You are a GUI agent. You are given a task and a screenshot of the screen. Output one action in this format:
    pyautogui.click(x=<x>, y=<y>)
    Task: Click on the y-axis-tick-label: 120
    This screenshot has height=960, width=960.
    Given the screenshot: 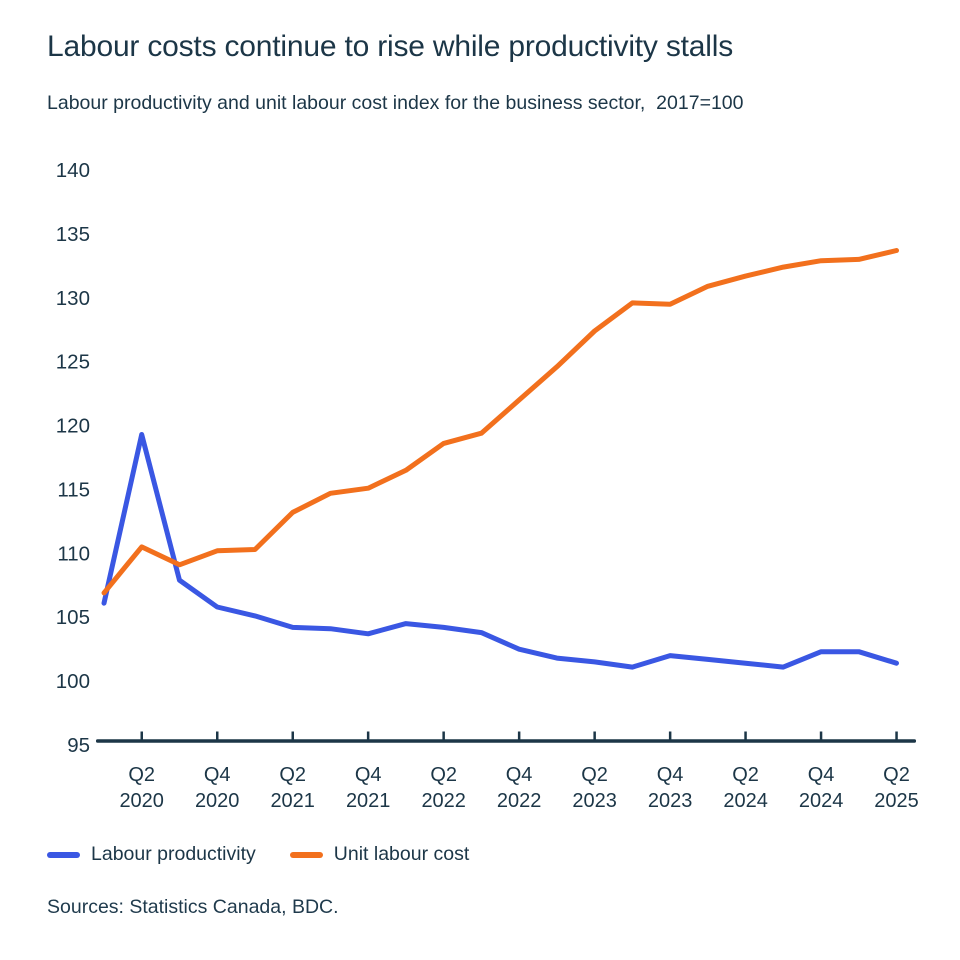 What is the action you would take?
    pyautogui.click(x=73, y=426)
    